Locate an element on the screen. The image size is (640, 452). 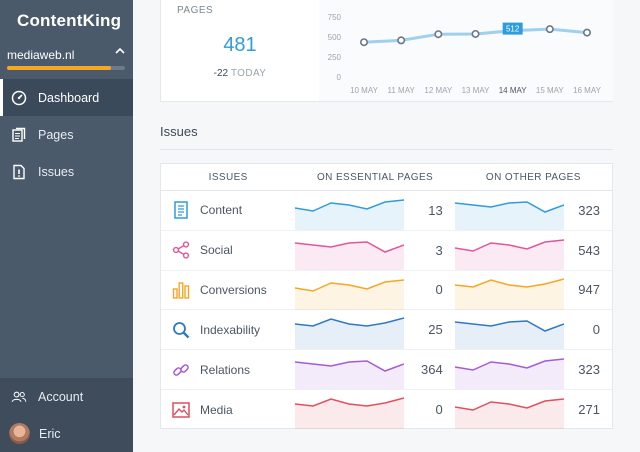
user-name: Eric is located at coordinates (50, 433).